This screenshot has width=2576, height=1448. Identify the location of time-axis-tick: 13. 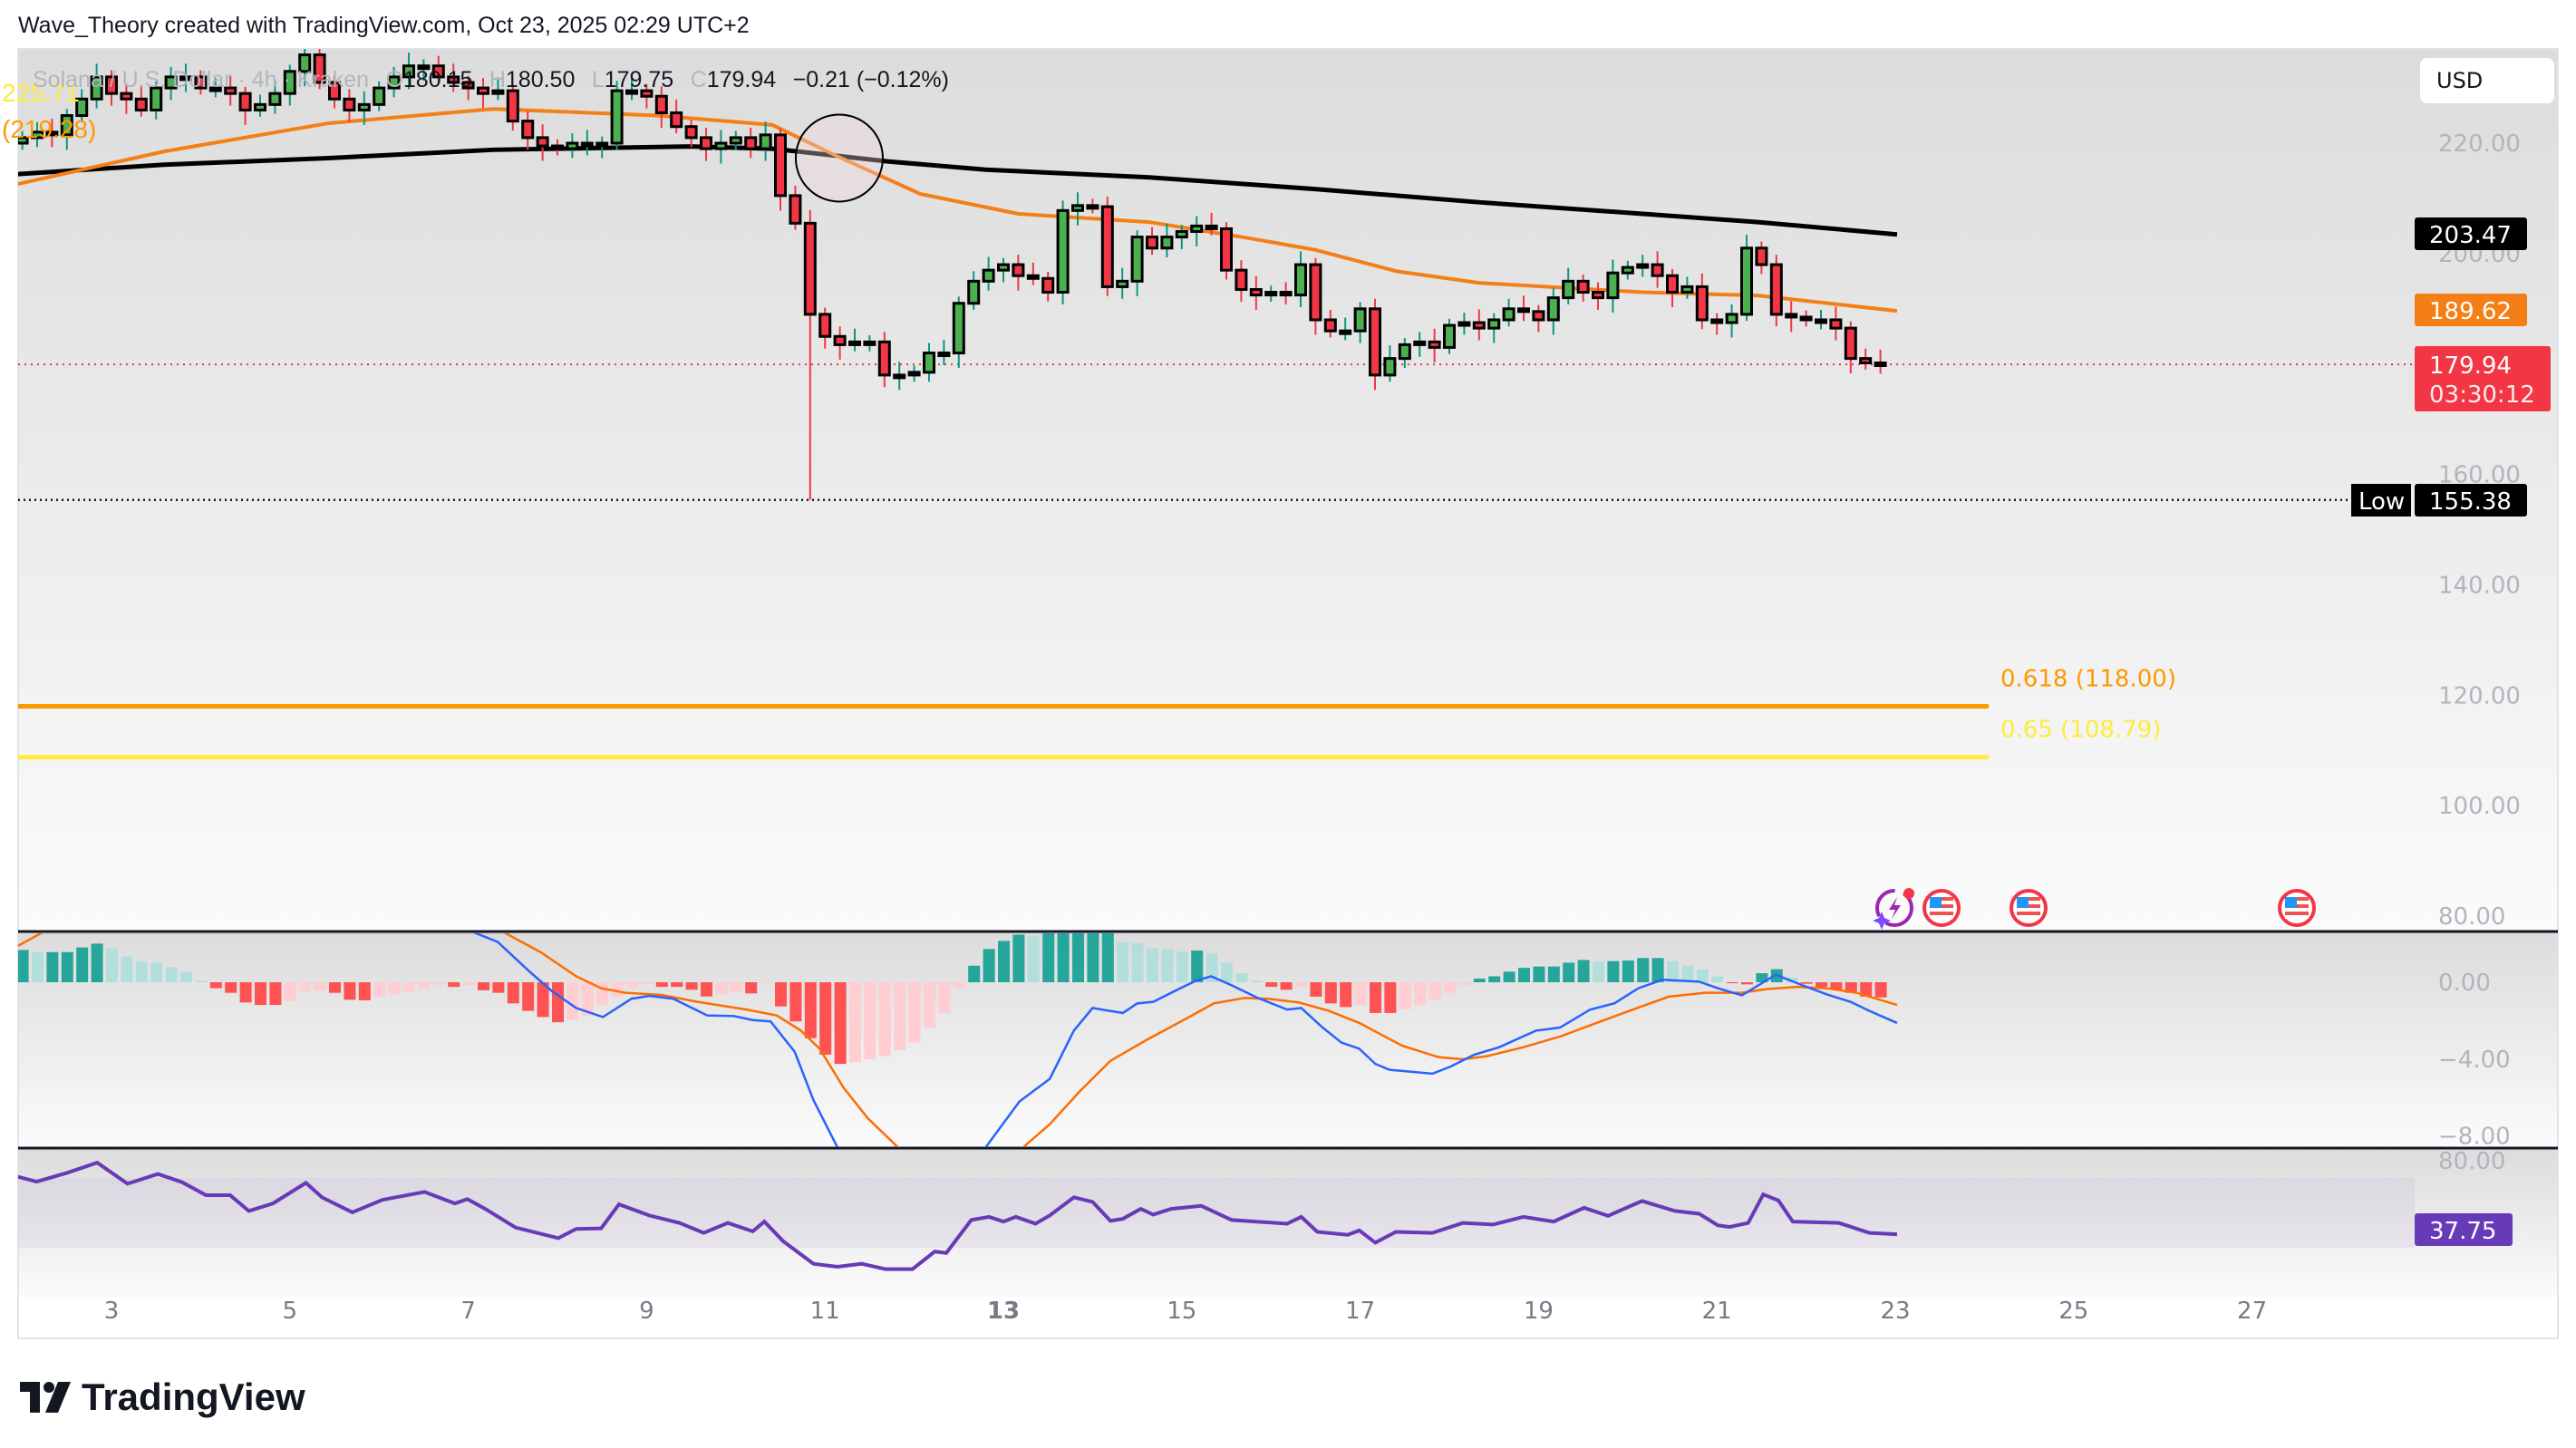
(1003, 1311).